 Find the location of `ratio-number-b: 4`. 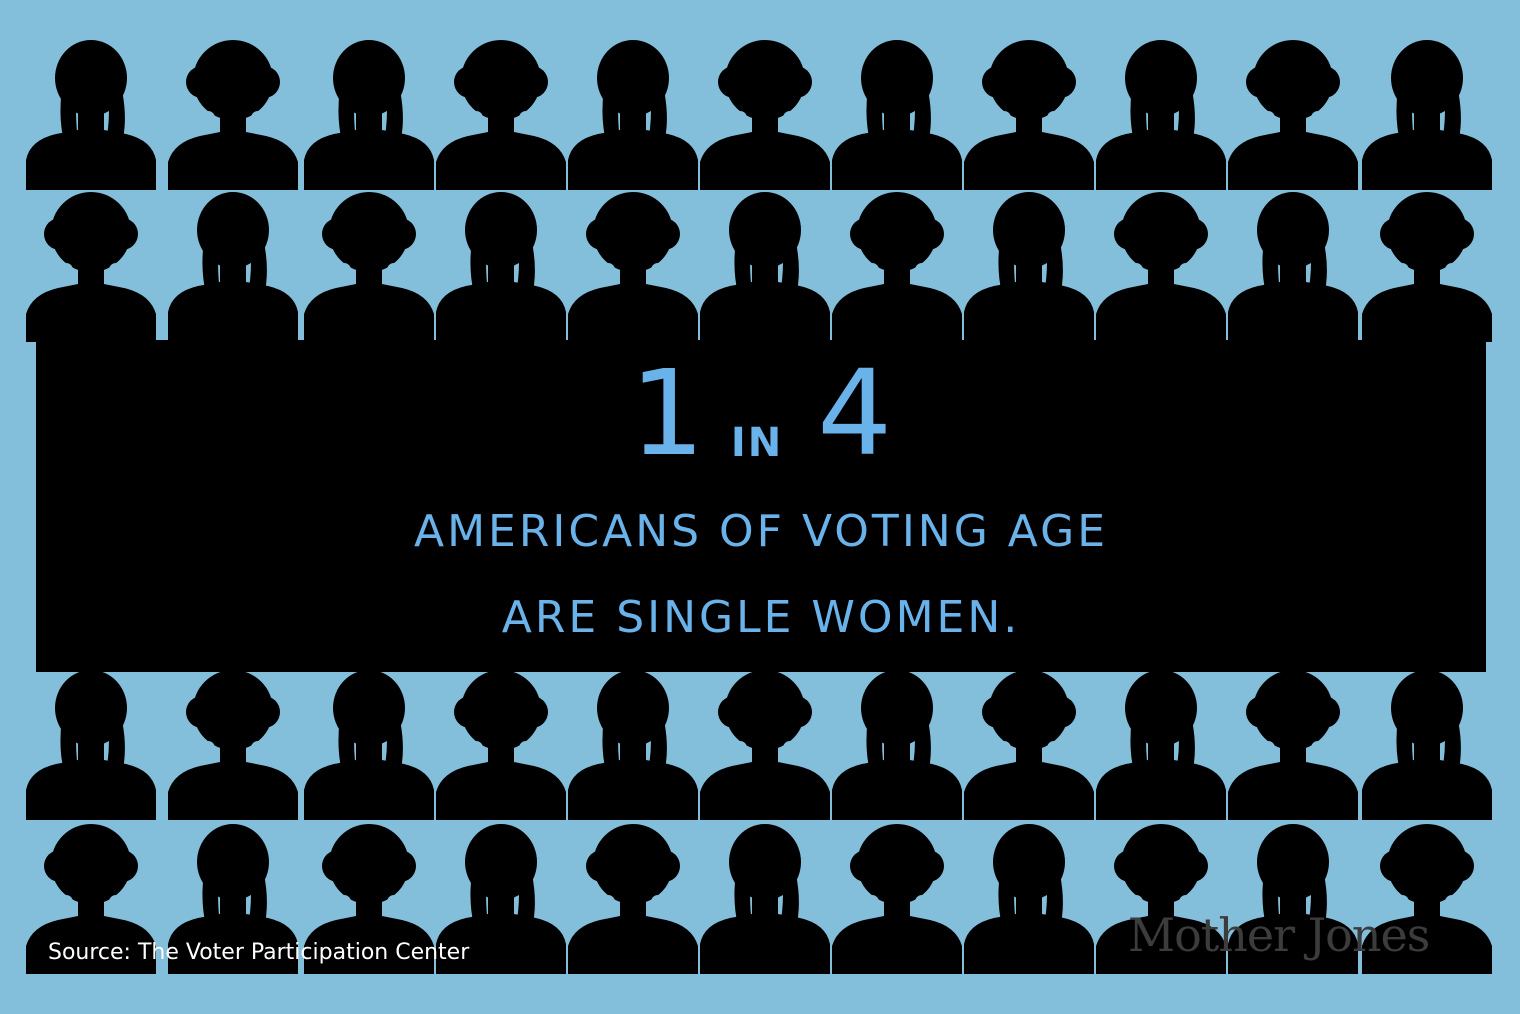

ratio-number-b: 4 is located at coordinates (855, 413).